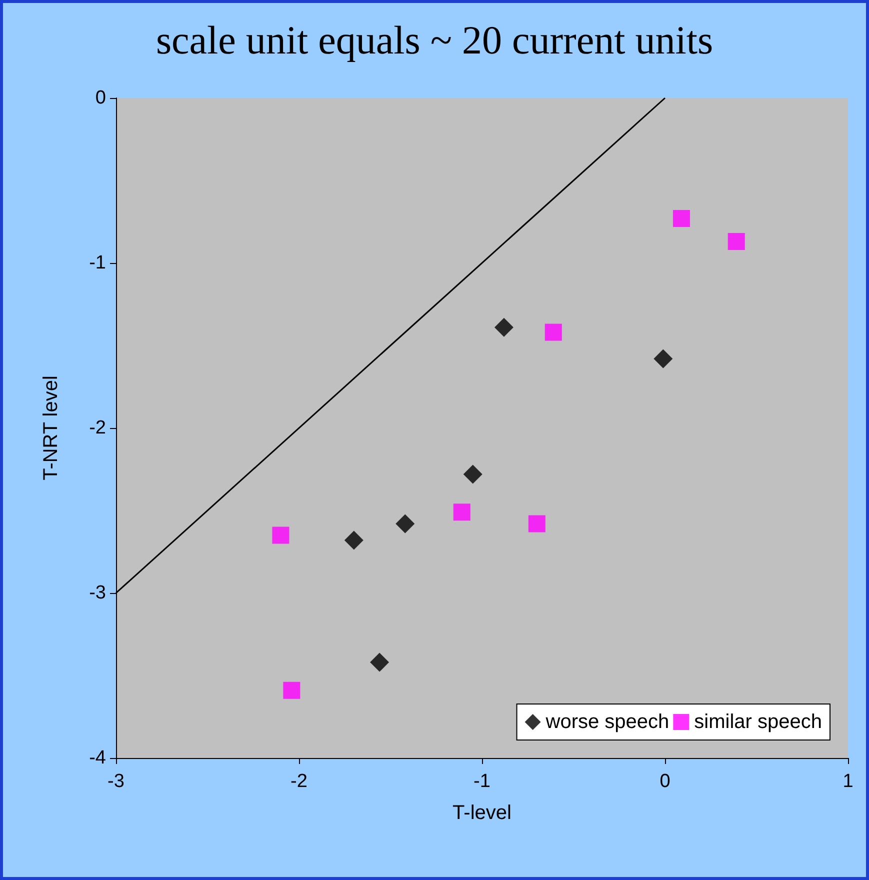  What do you see at coordinates (758, 722) in the screenshot?
I see `legend-label: similar speech` at bounding box center [758, 722].